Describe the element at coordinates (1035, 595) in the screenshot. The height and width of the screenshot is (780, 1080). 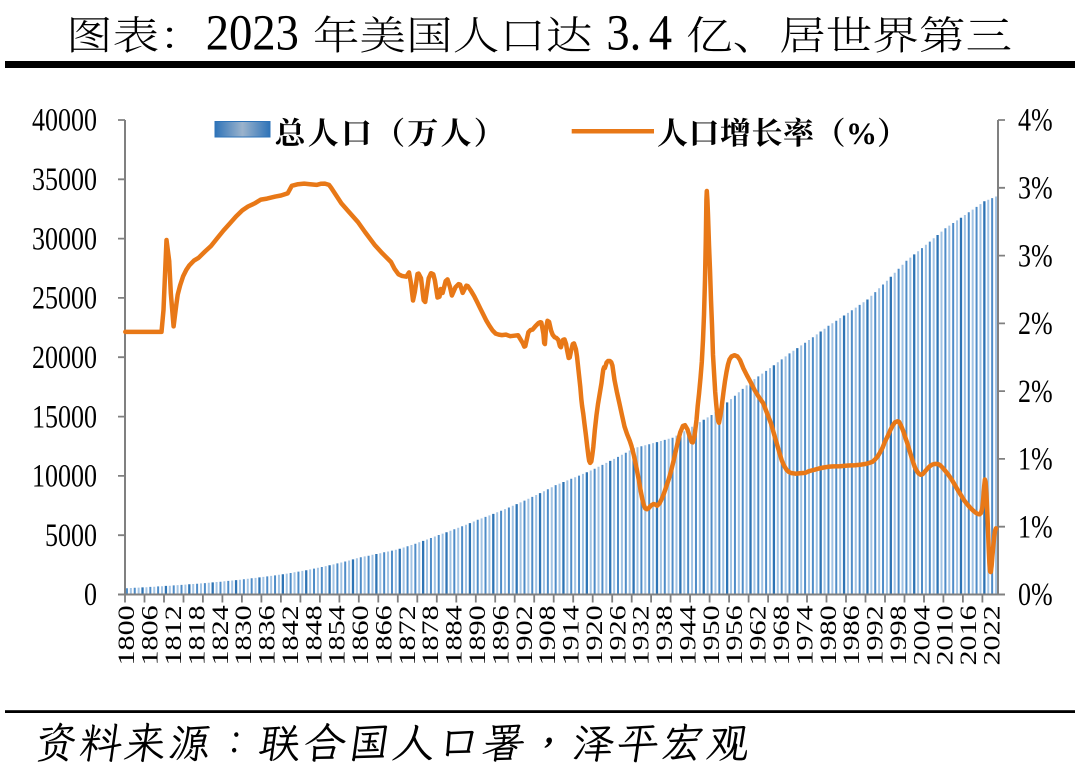
I see `svg-text: 0%` at that location.